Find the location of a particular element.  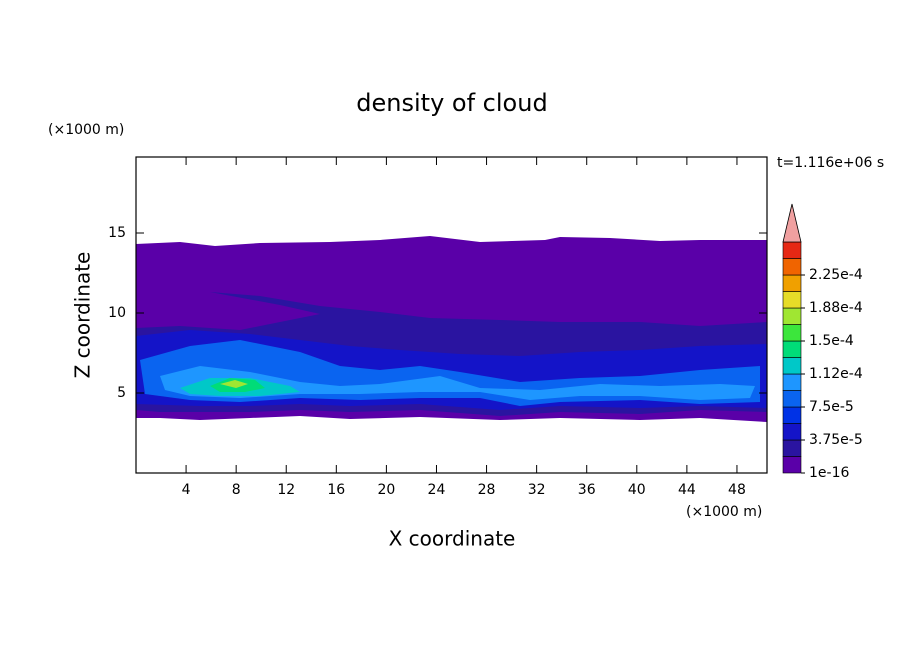

x-tick-label: 32 is located at coordinates (537, 490).